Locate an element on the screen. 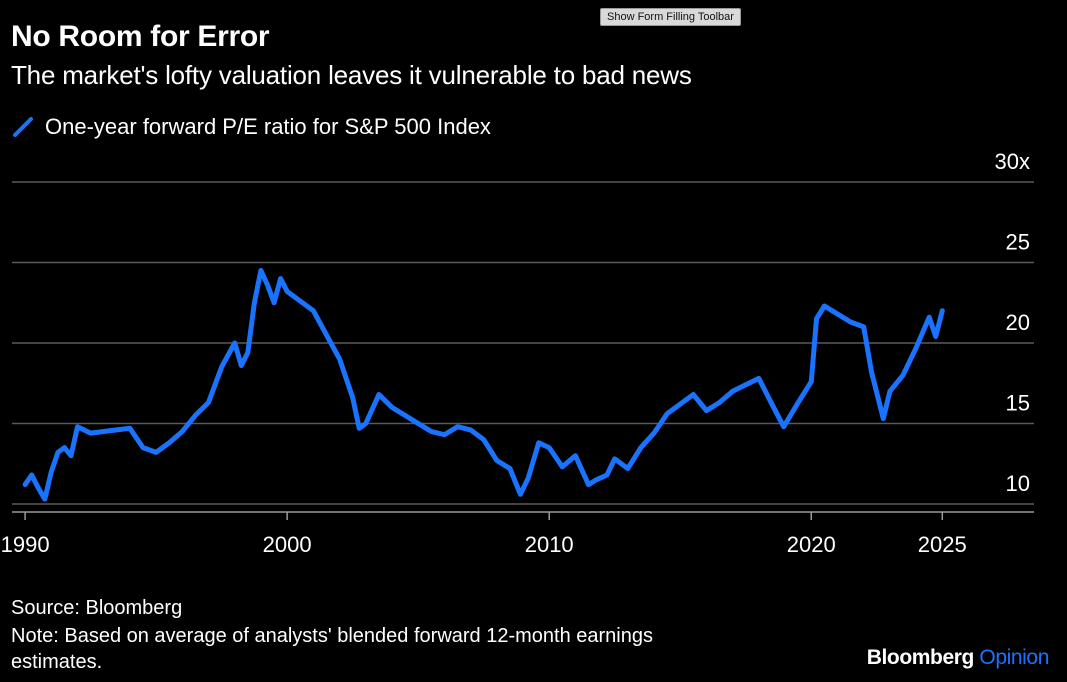 The height and width of the screenshot is (682, 1067). form-filling-toolbar-button: Show Form Filling Toolbar is located at coordinates (670, 17).